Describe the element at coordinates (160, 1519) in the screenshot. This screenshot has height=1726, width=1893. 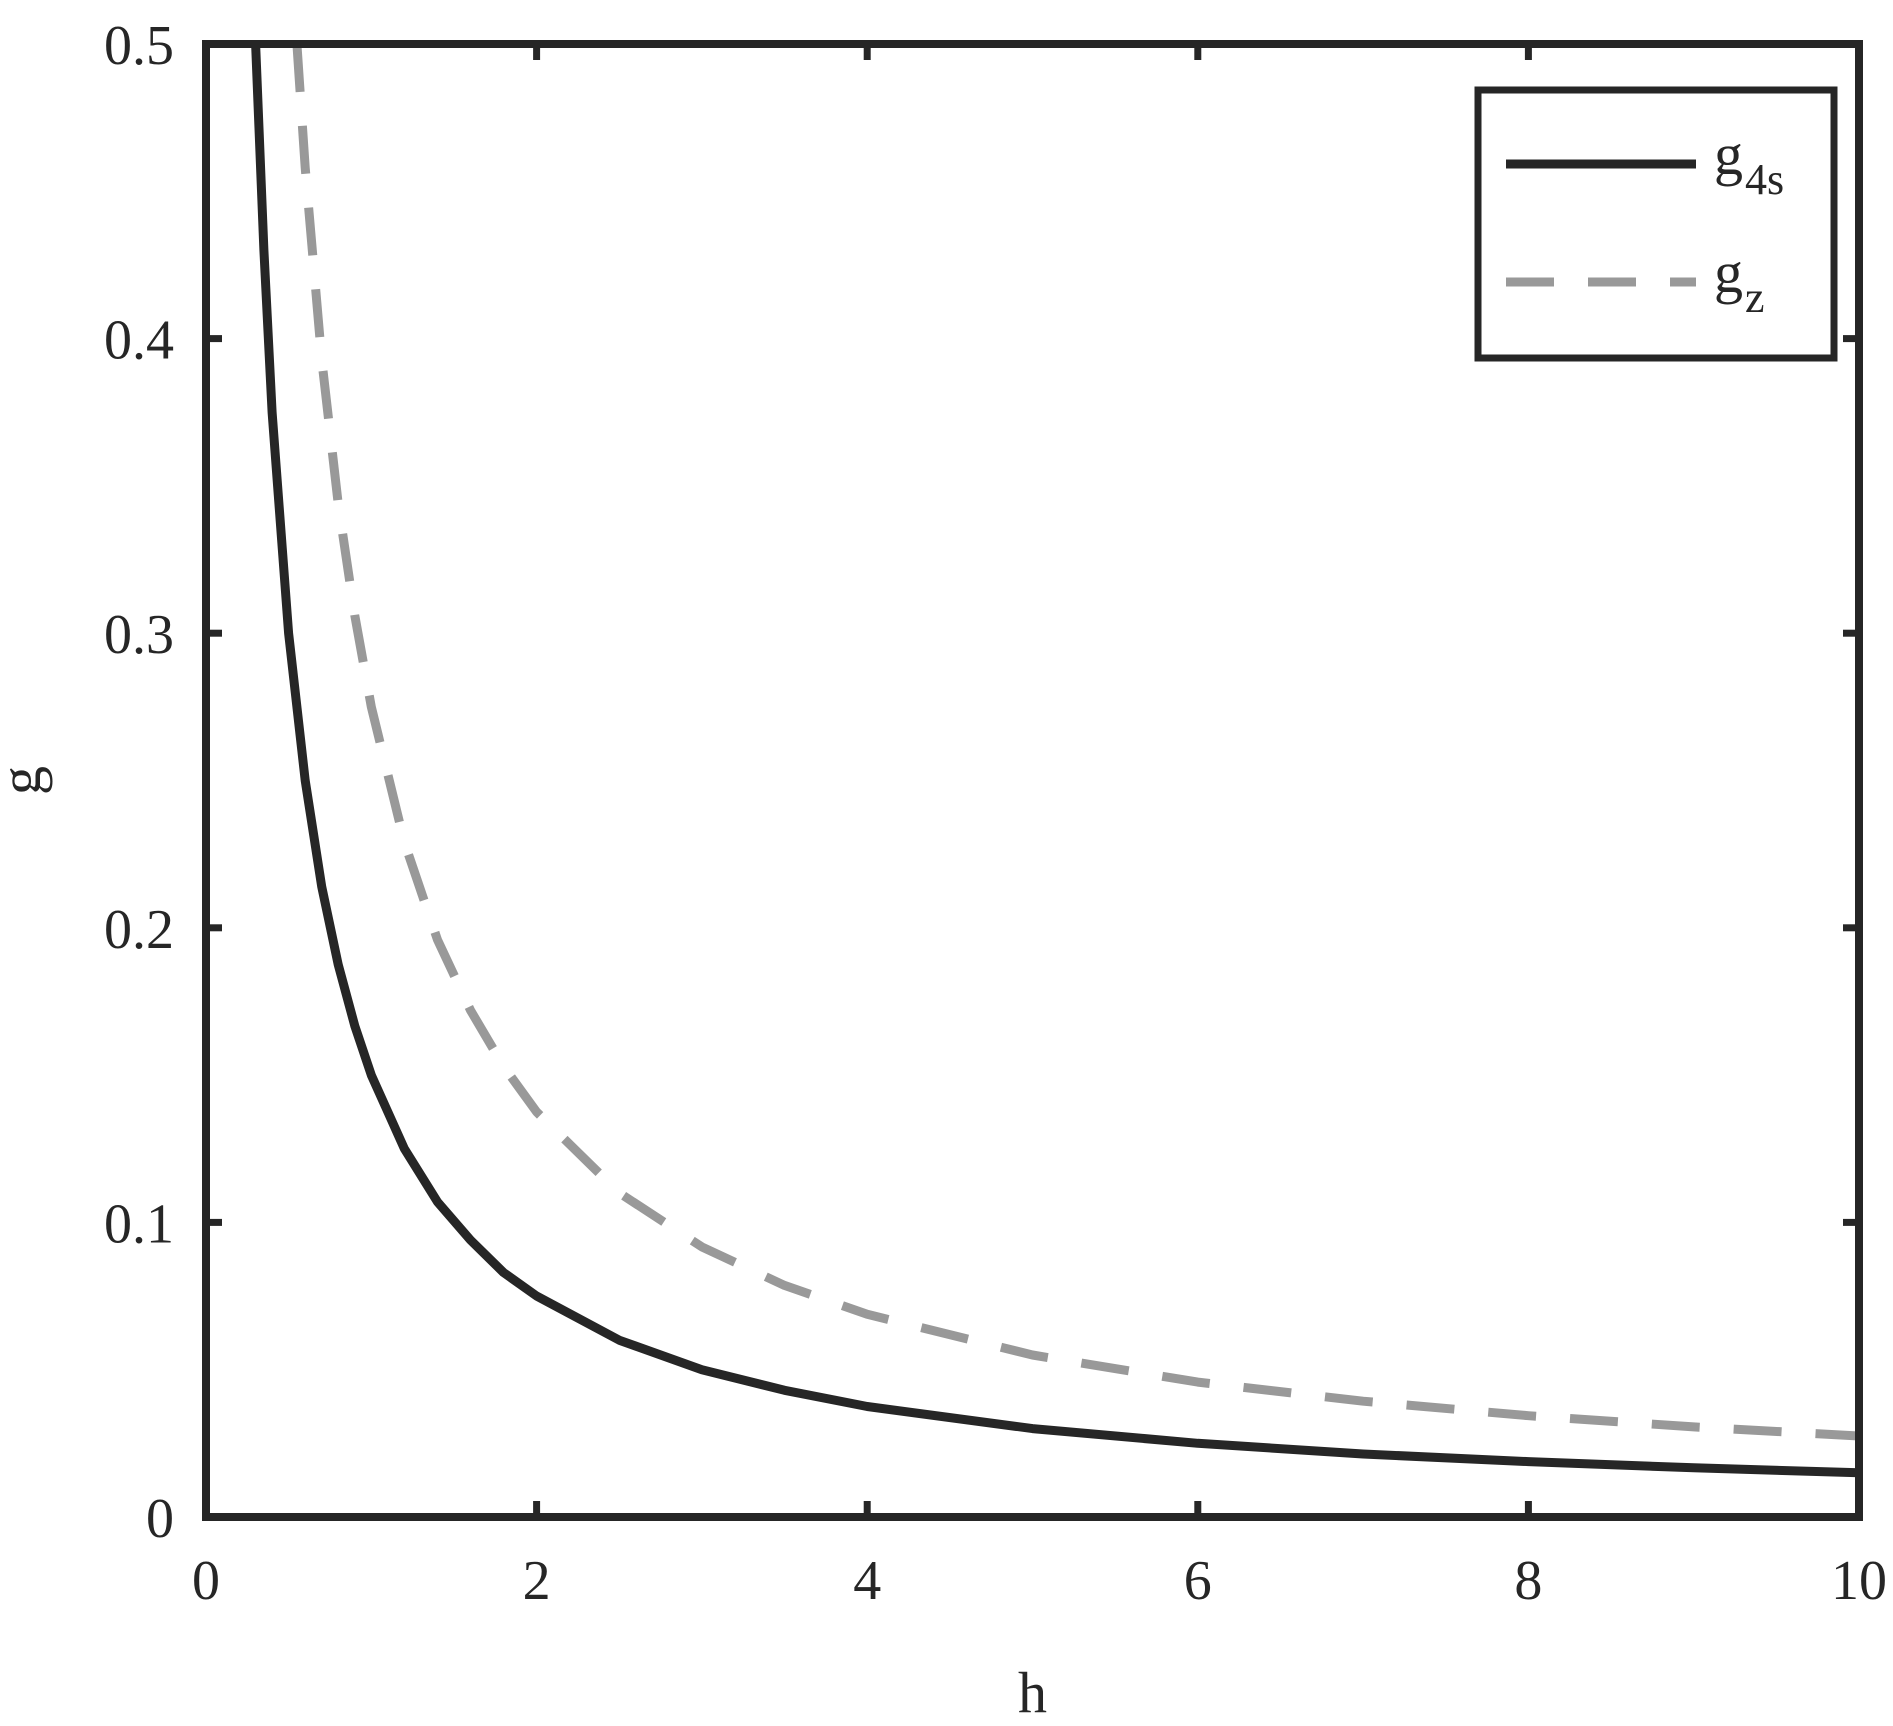
I see `y-tick-label: 0` at that location.